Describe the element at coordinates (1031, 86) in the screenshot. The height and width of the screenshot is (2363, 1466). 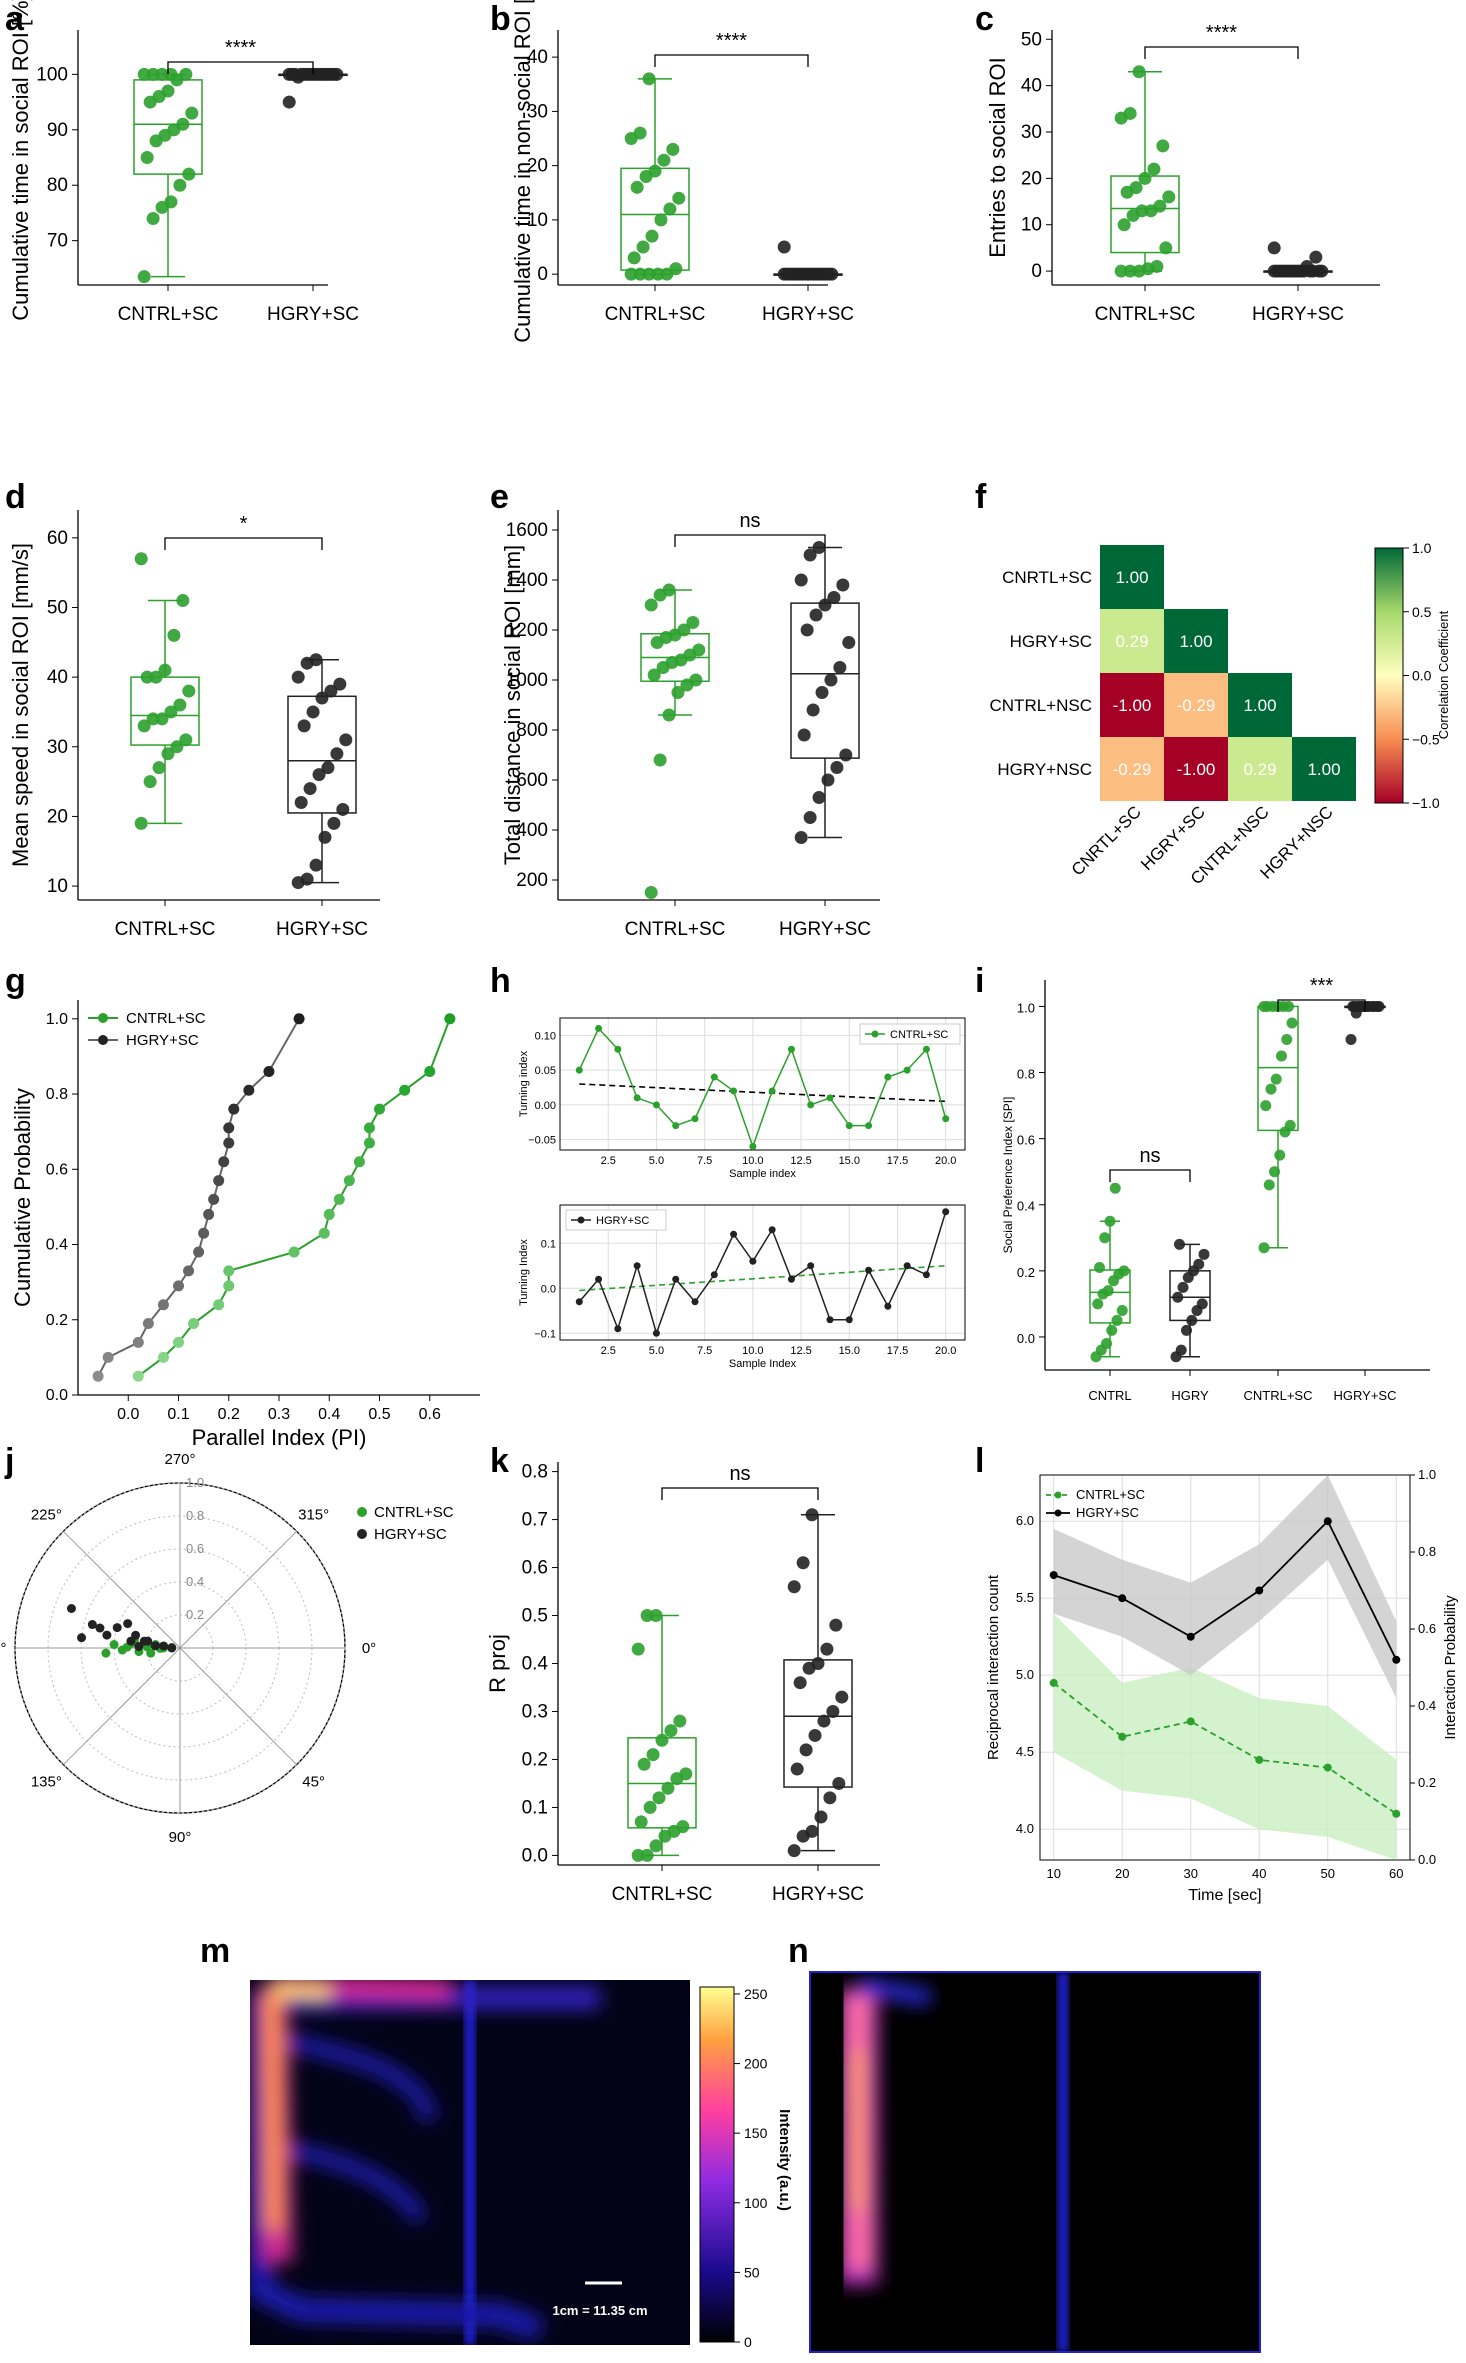
I see `y-tick-label: 40` at that location.